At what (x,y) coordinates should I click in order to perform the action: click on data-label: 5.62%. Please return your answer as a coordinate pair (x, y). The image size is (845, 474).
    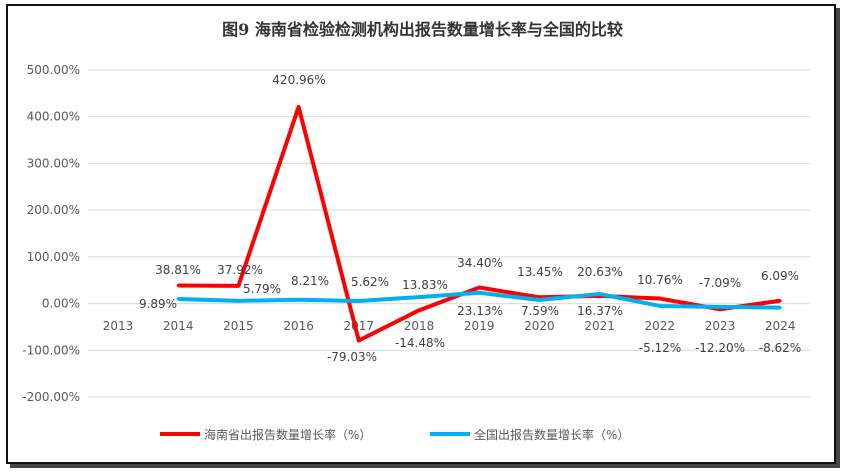
    Looking at the image, I should click on (370, 282).